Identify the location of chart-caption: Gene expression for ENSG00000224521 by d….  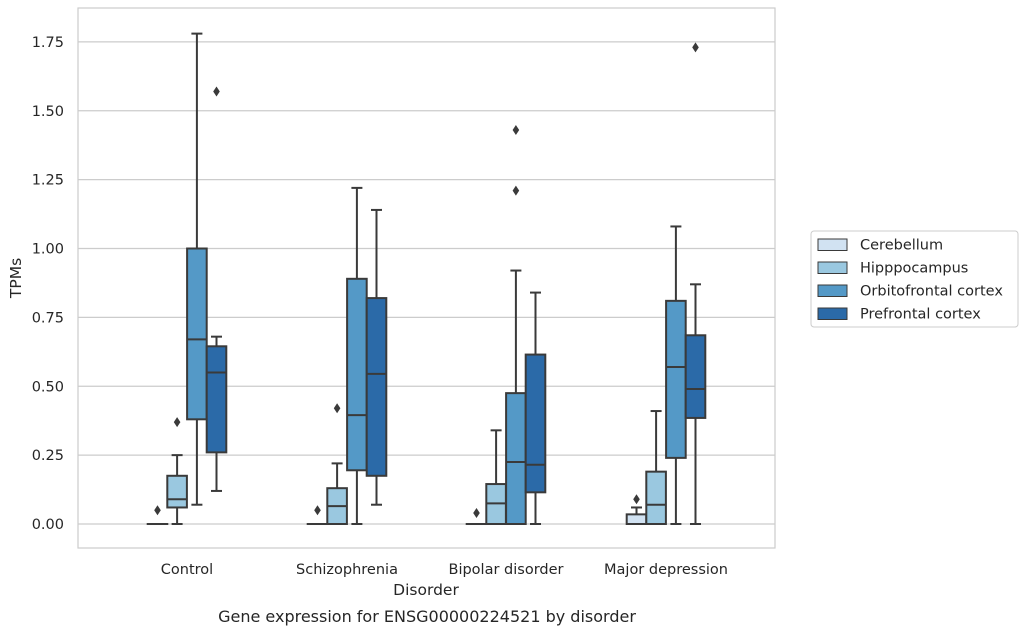
(427, 616).